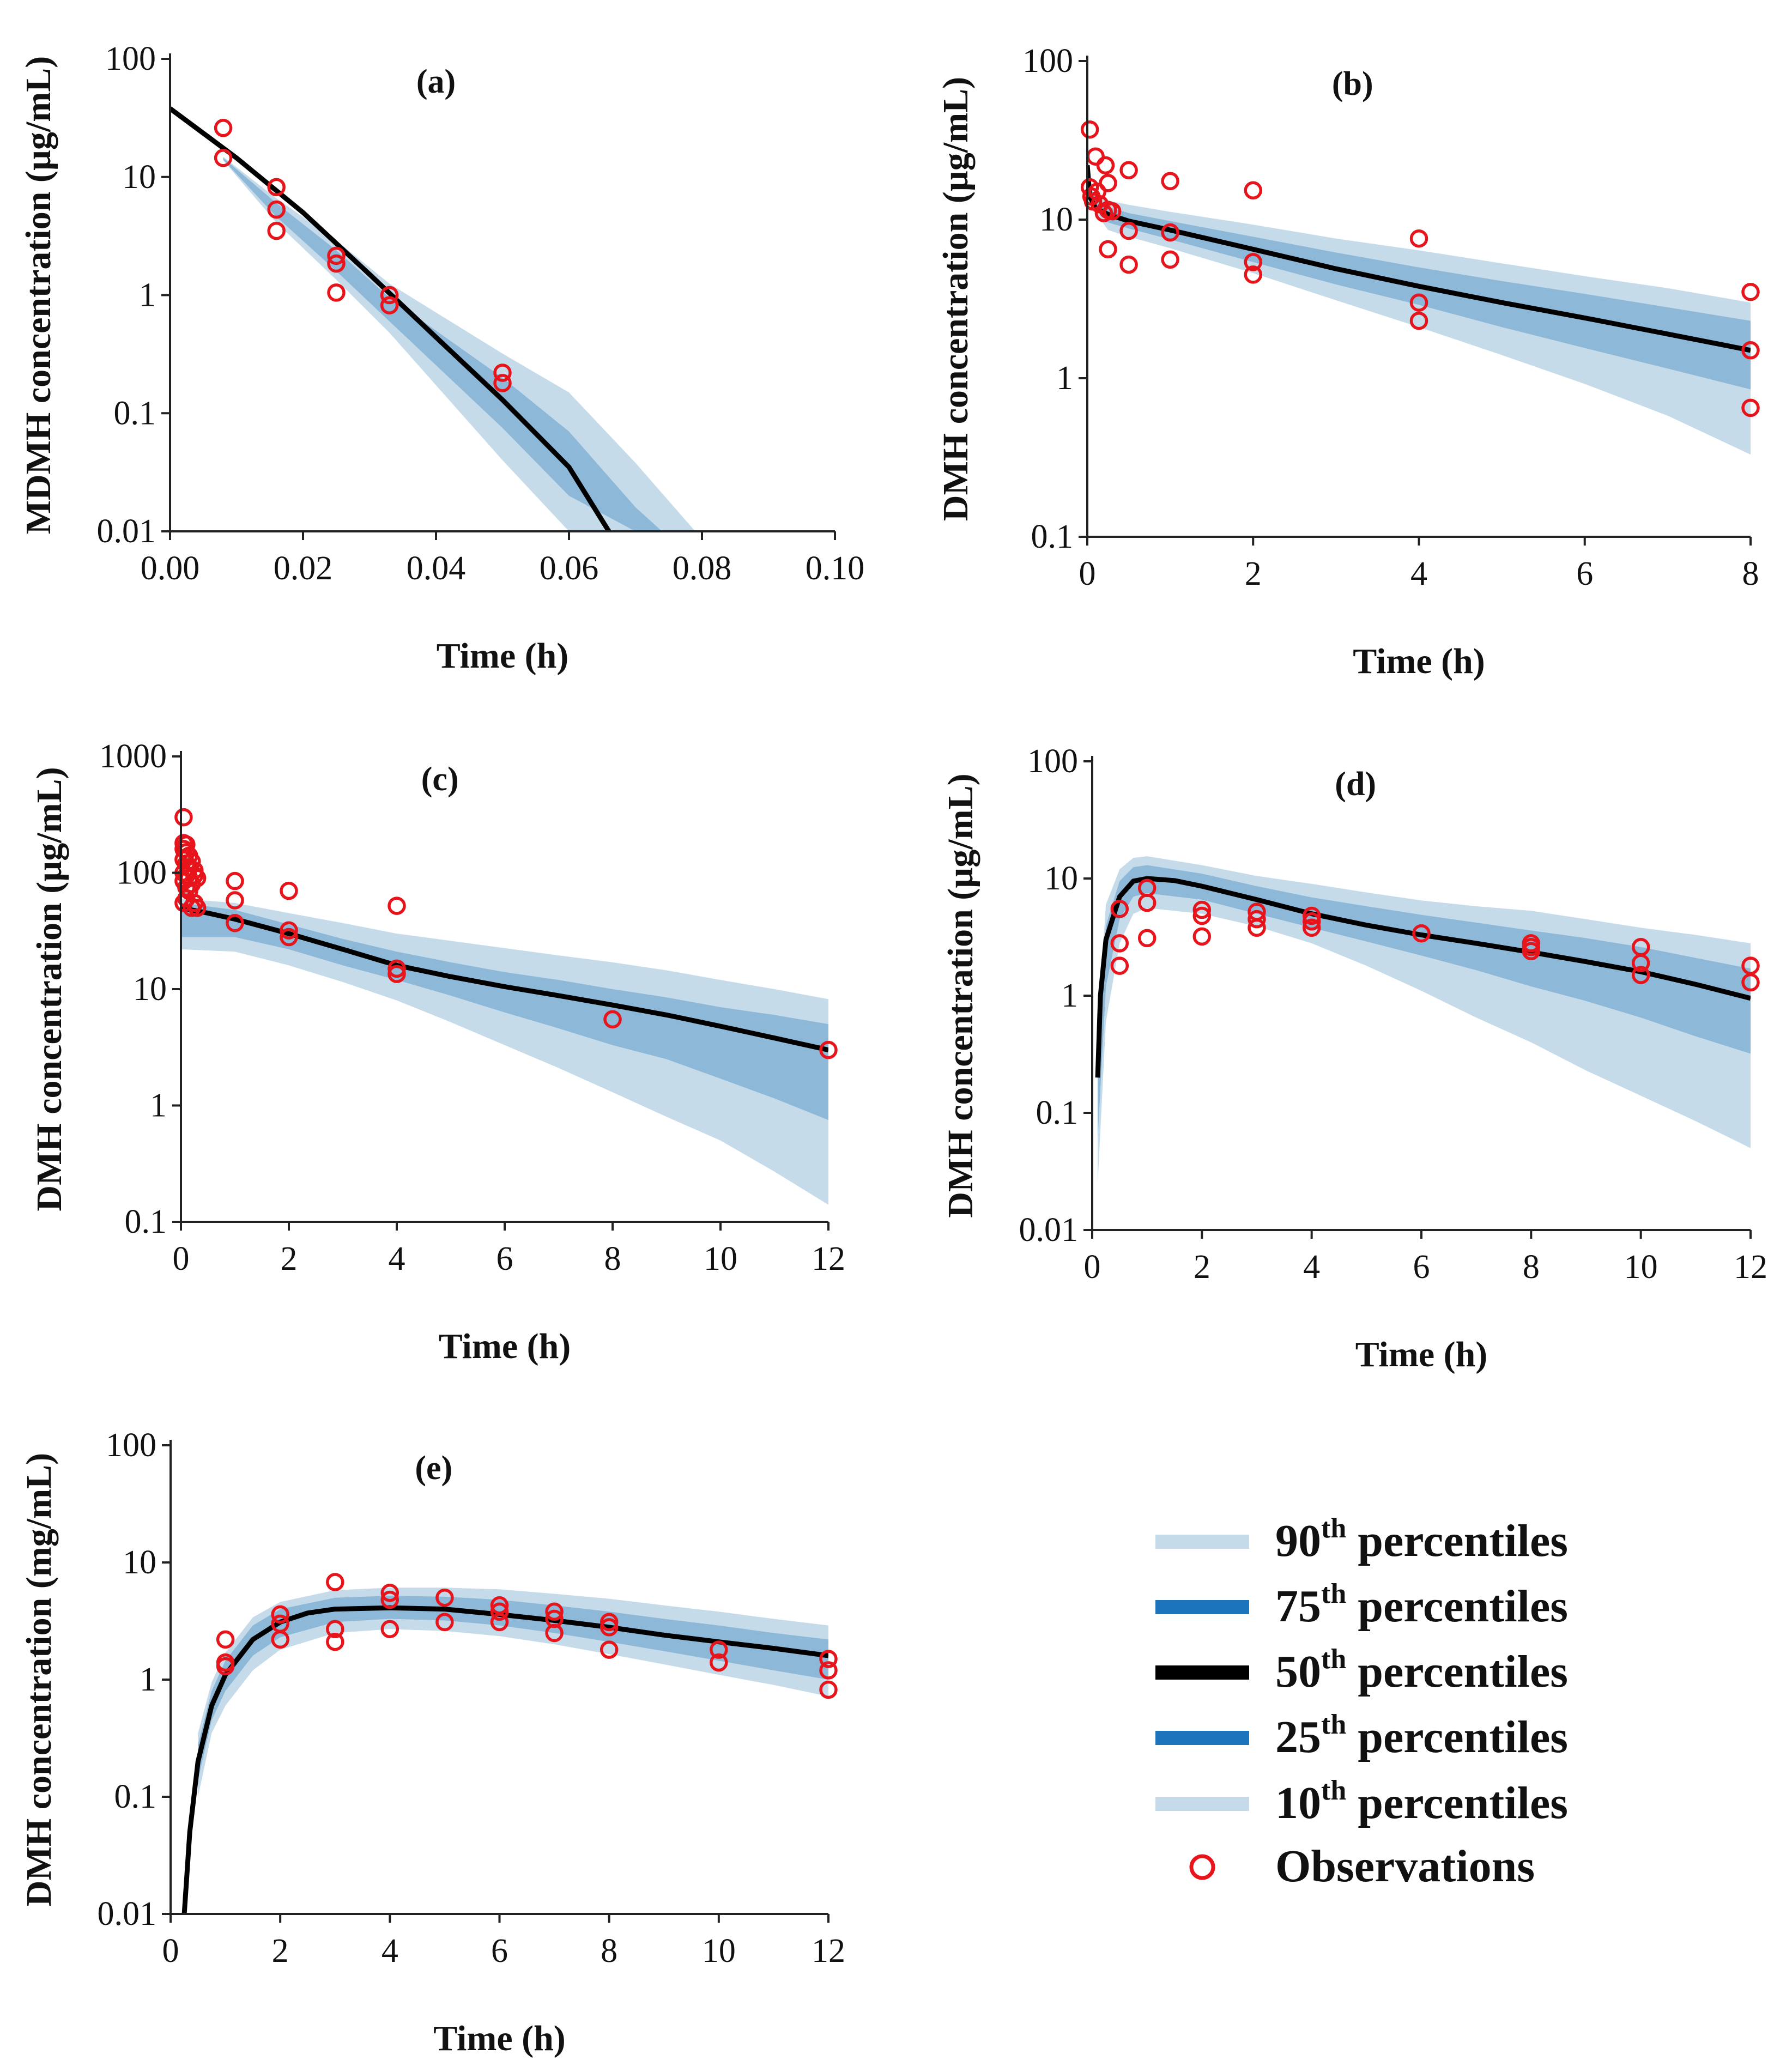 This screenshot has width=1774, height=2072. Describe the element at coordinates (434, 1468) in the screenshot. I see `panel-label: (e)` at that location.